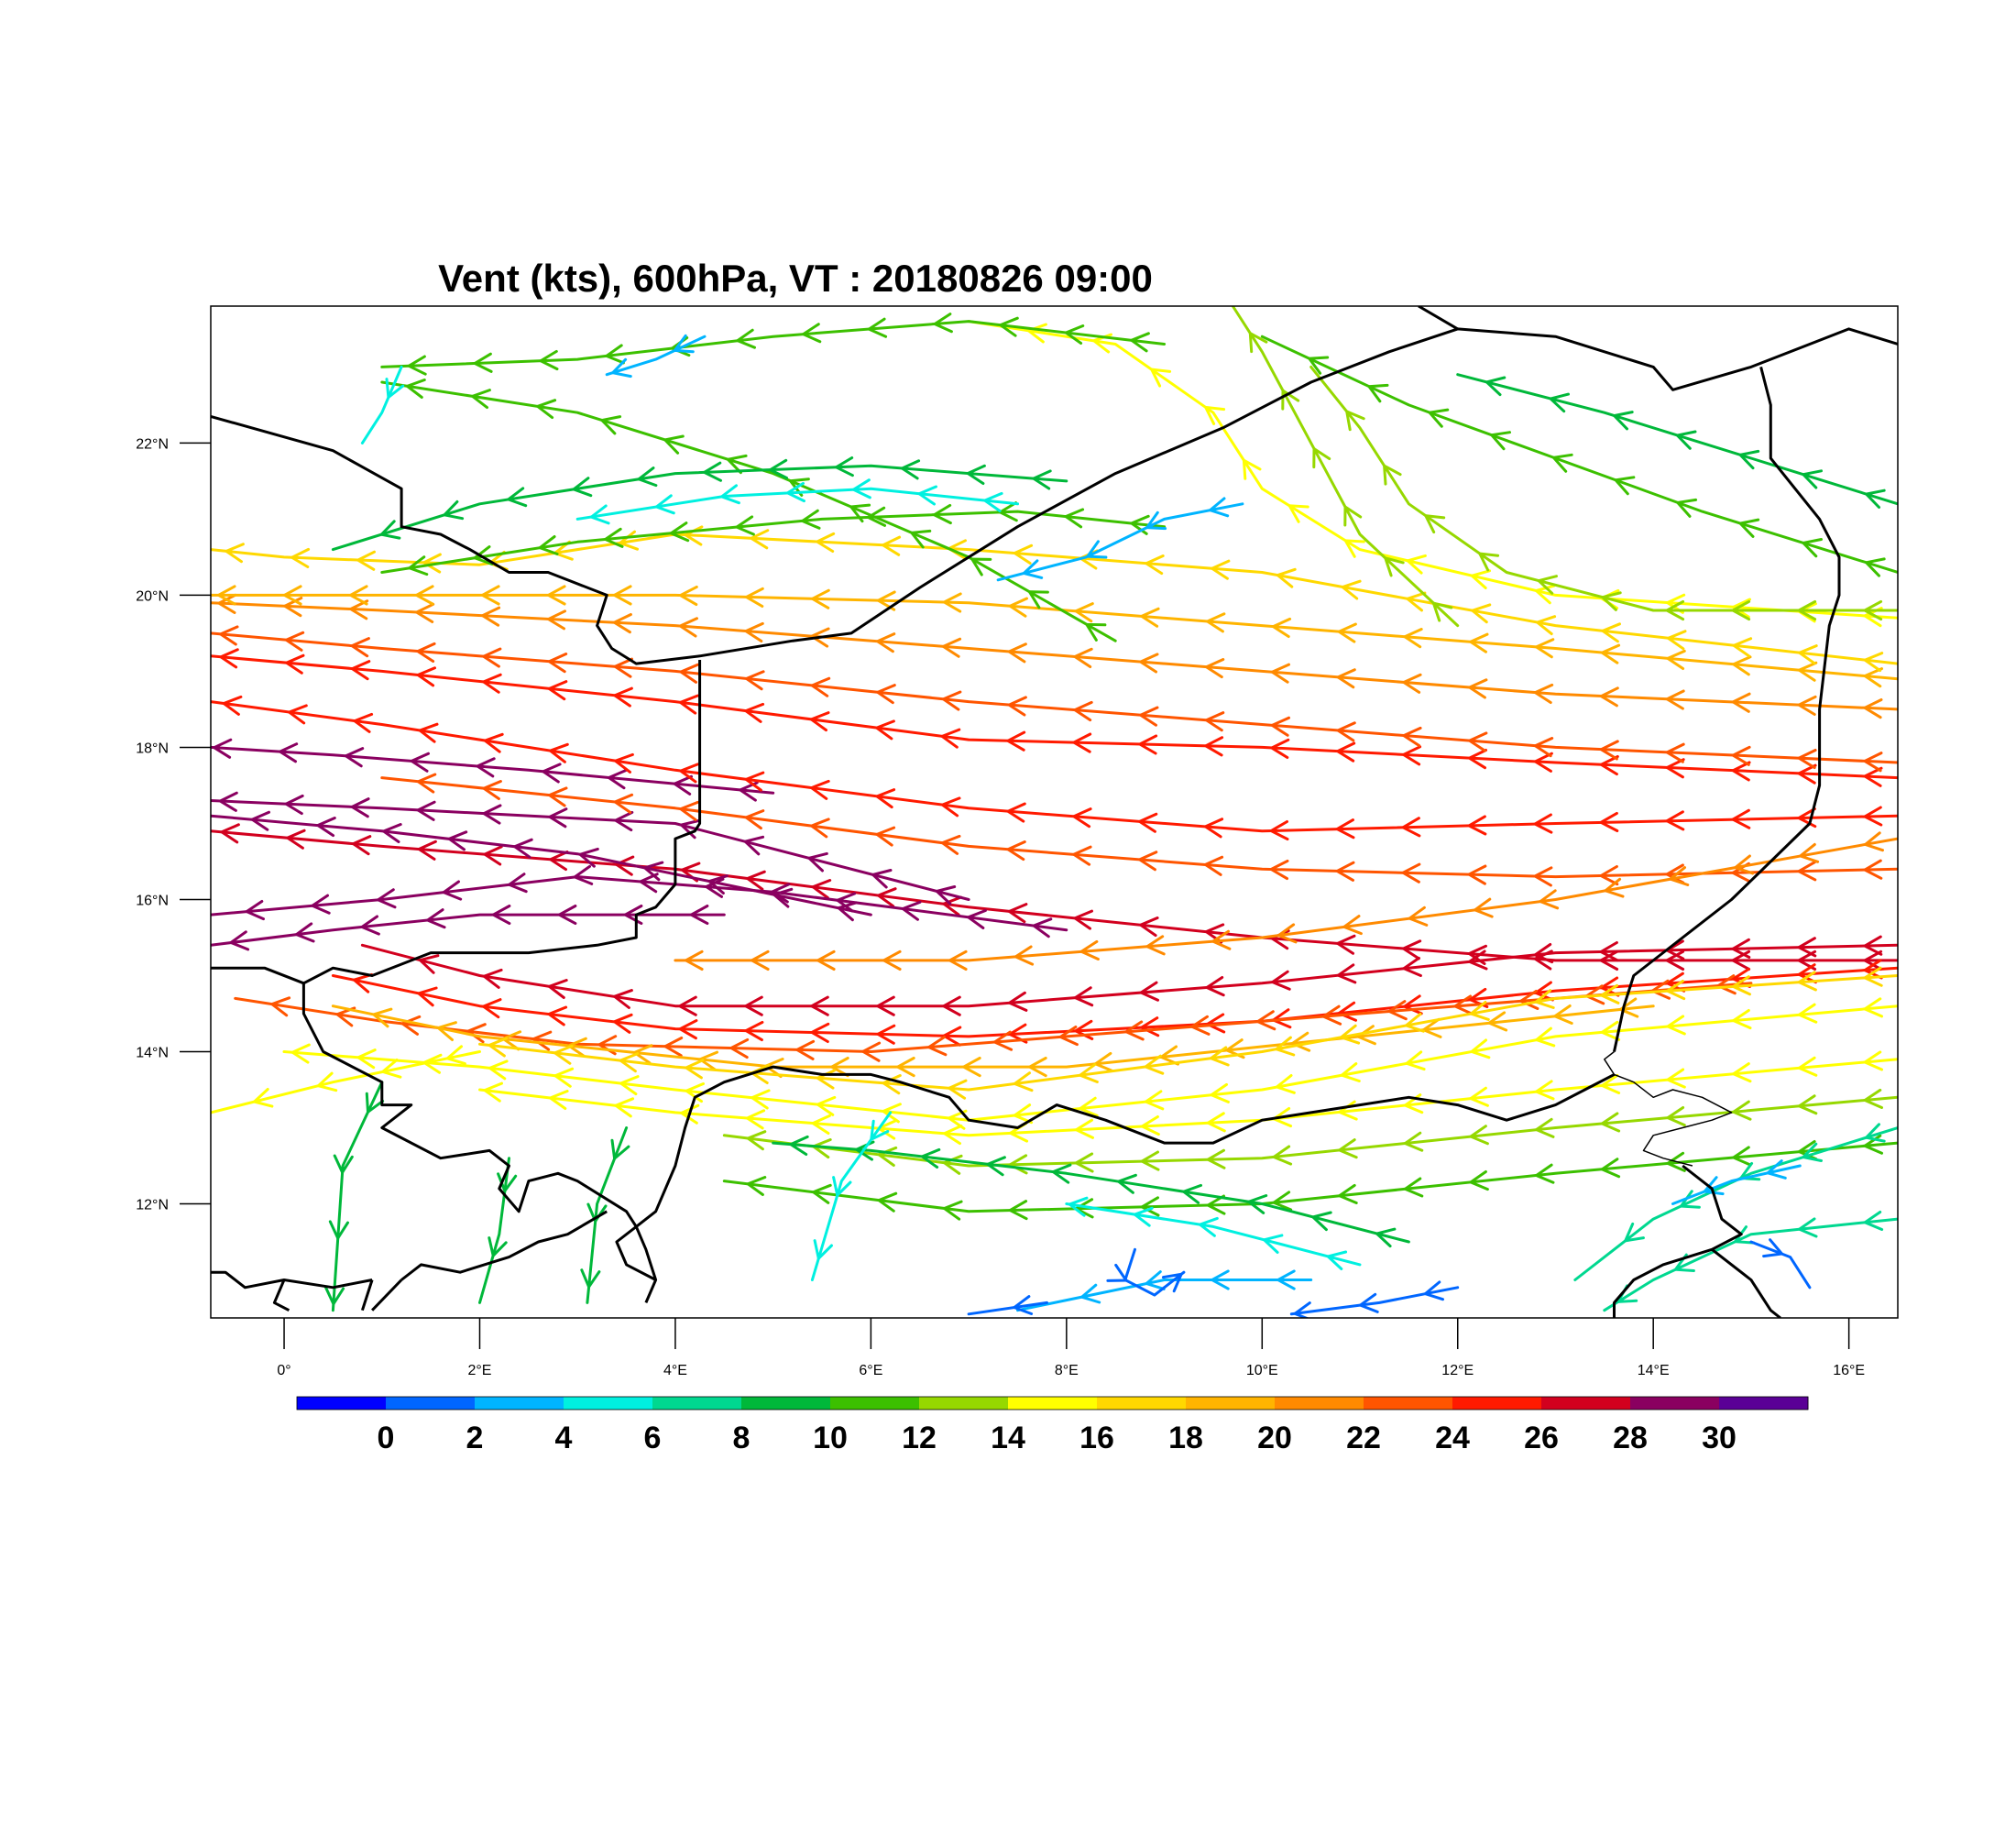 This screenshot has height=1833, width=2016. I want to click on lat-tick-label: 14°N, so click(152, 1052).